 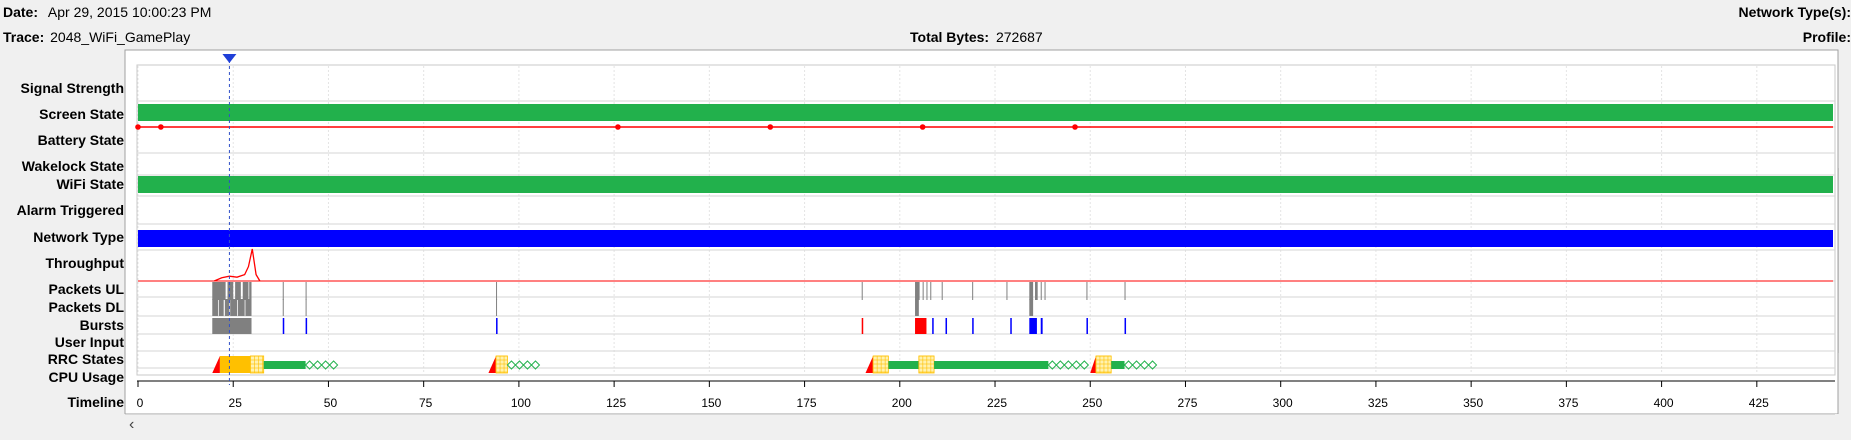 What do you see at coordinates (980, 425) in the screenshot?
I see `horizontal-scrollbar: ‹` at bounding box center [980, 425].